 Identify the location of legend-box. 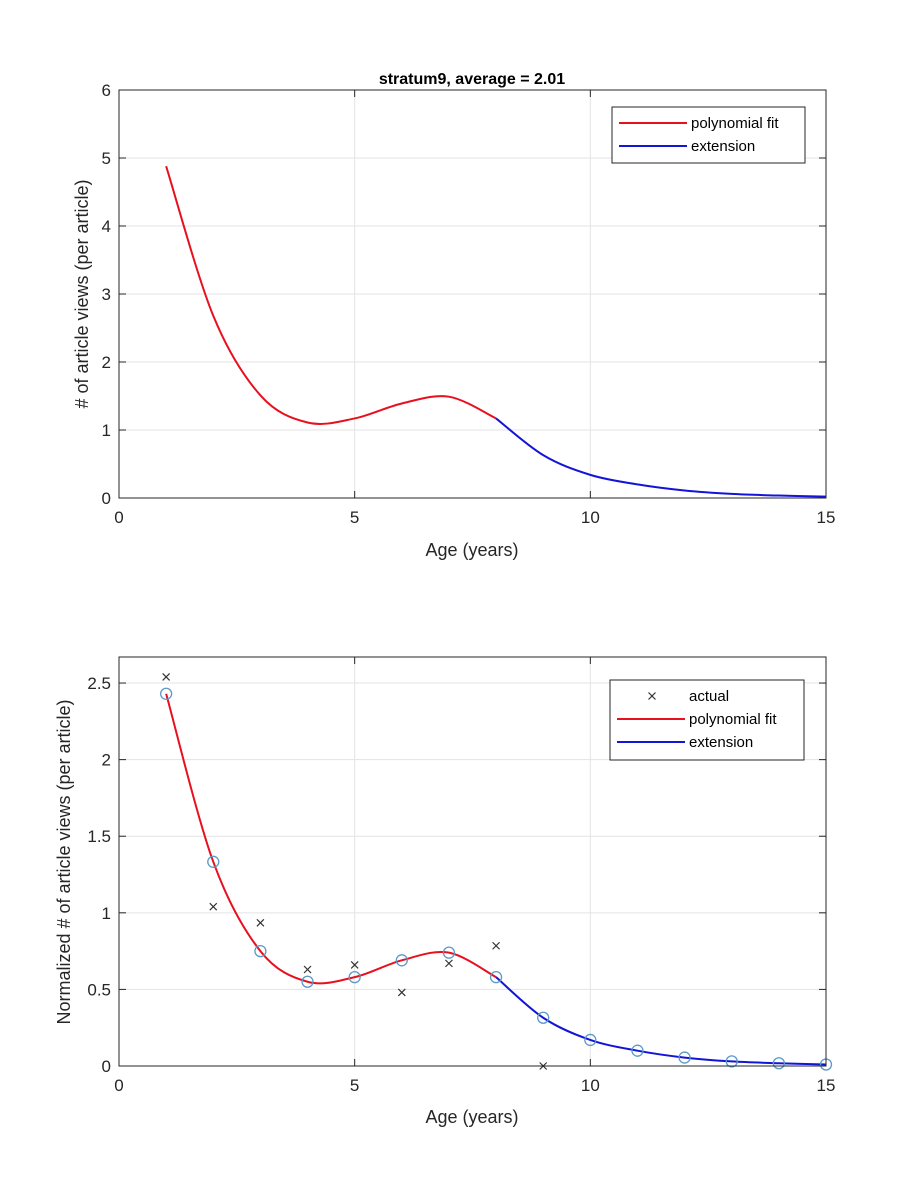
(708, 135).